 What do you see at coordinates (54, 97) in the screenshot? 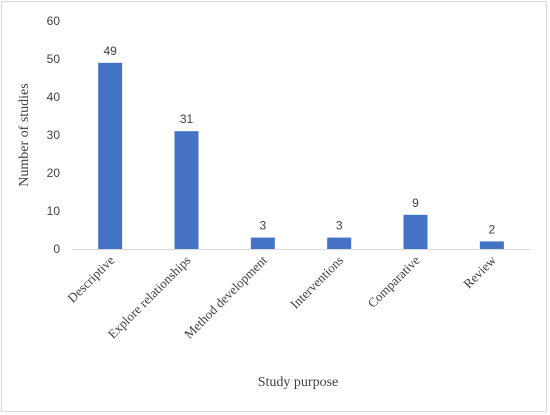
I see `y-tick-label: 40` at bounding box center [54, 97].